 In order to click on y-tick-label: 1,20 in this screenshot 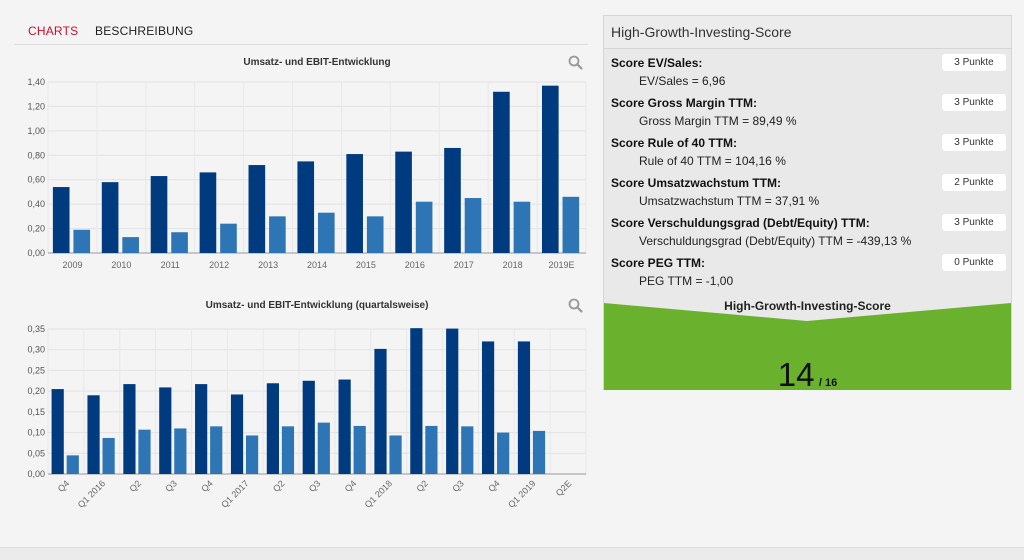, I will do `click(36, 106)`.